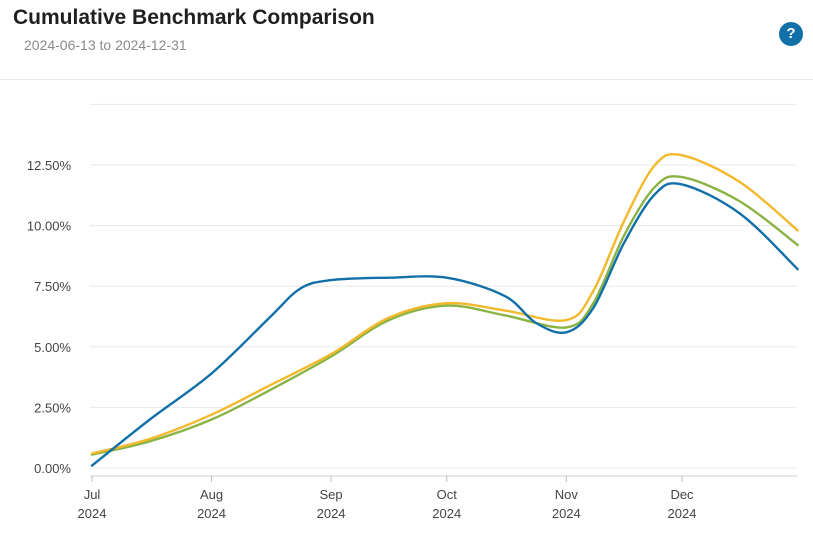 Image resolution: width=813 pixels, height=552 pixels. Describe the element at coordinates (105, 45) in the screenshot. I see `date-range: 2024-06-13 to 2024-12-31` at that location.